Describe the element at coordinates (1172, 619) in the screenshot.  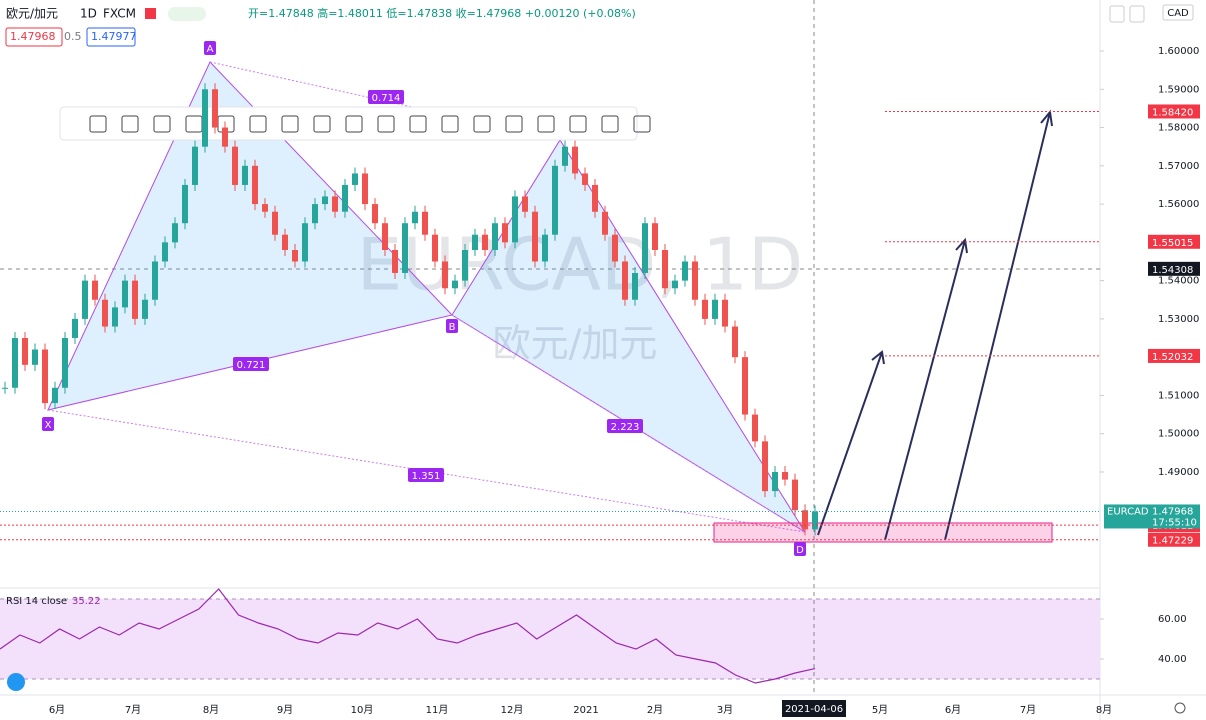
I see `rsi-tick-label: 60.00` at that location.